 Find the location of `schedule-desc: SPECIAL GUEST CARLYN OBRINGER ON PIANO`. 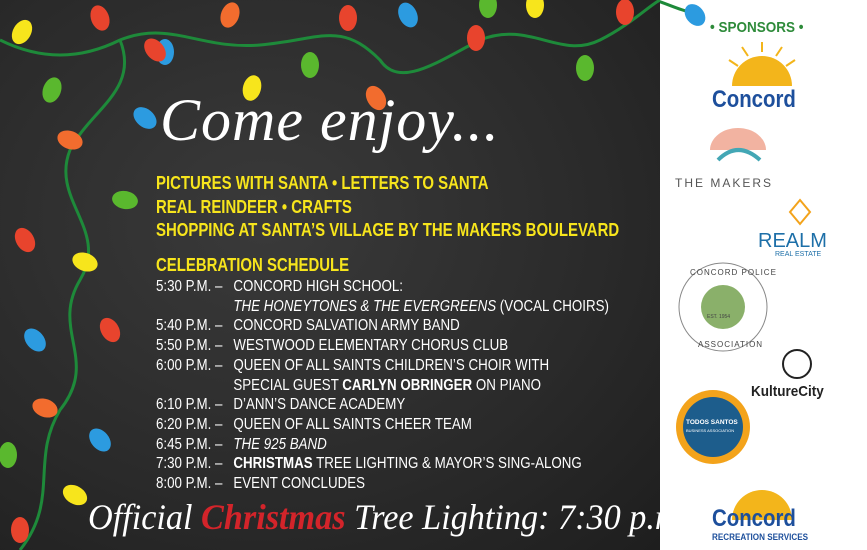

schedule-desc: SPECIAL GUEST CARLYN OBRINGER ON PIANO is located at coordinates (387, 386).